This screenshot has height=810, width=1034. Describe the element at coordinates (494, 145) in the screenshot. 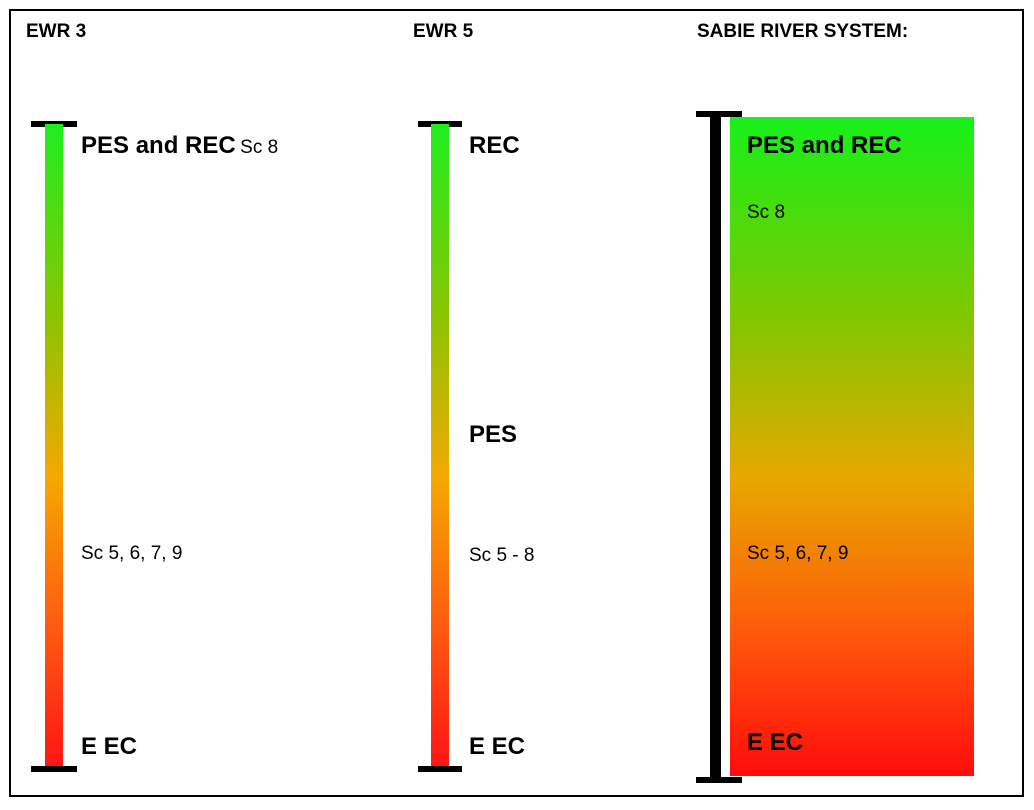

I see `ewr5-top-bold: REC` at that location.